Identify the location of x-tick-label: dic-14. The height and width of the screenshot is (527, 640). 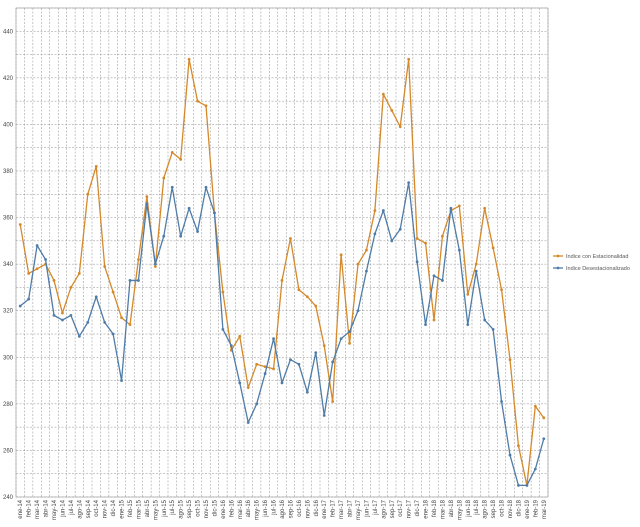
(114, 507).